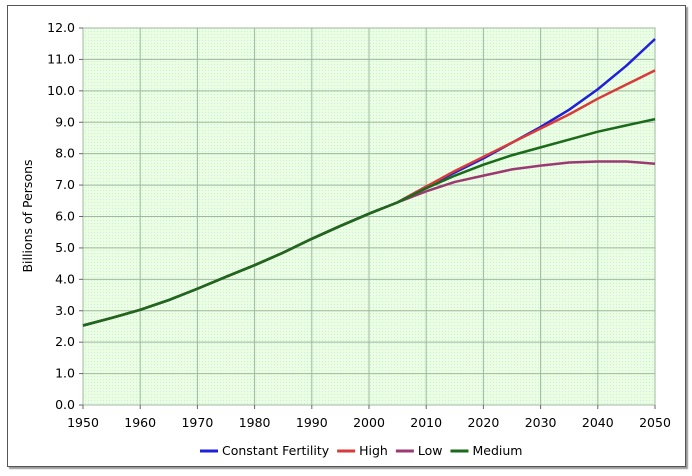  I want to click on x-tick-label: 2000, so click(369, 422).